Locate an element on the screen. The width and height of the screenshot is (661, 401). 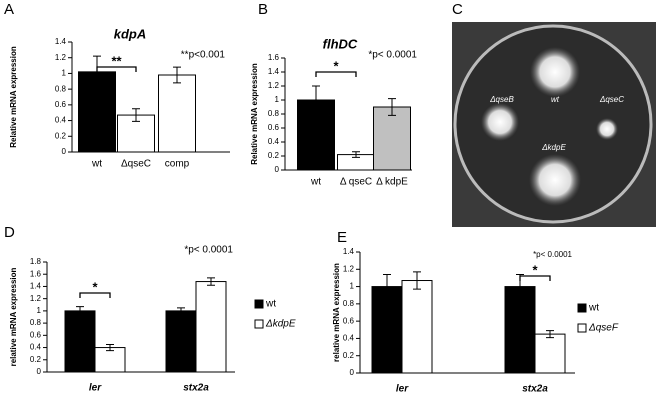
annotation: **p<0.001 is located at coordinates (203, 55).